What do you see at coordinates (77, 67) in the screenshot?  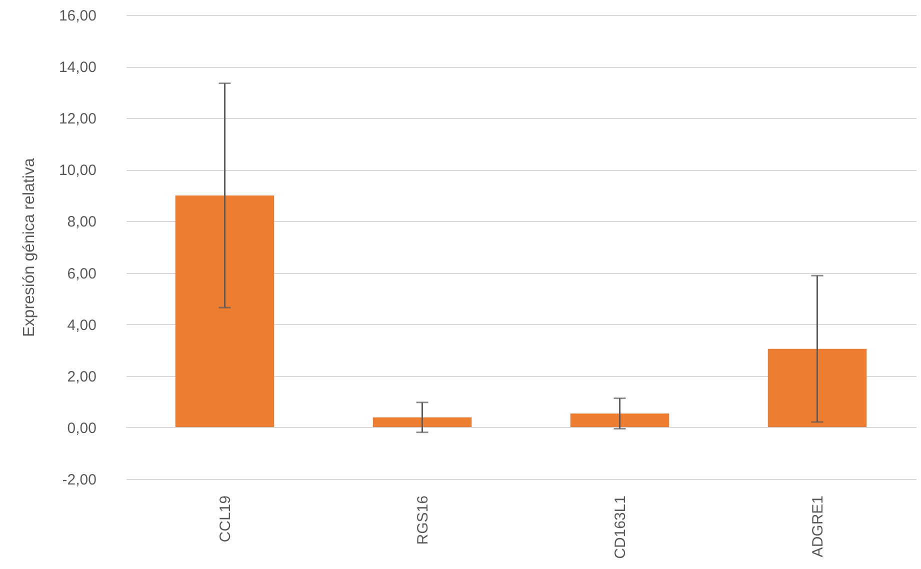 I see `y-tick-label: 14,00` at bounding box center [77, 67].